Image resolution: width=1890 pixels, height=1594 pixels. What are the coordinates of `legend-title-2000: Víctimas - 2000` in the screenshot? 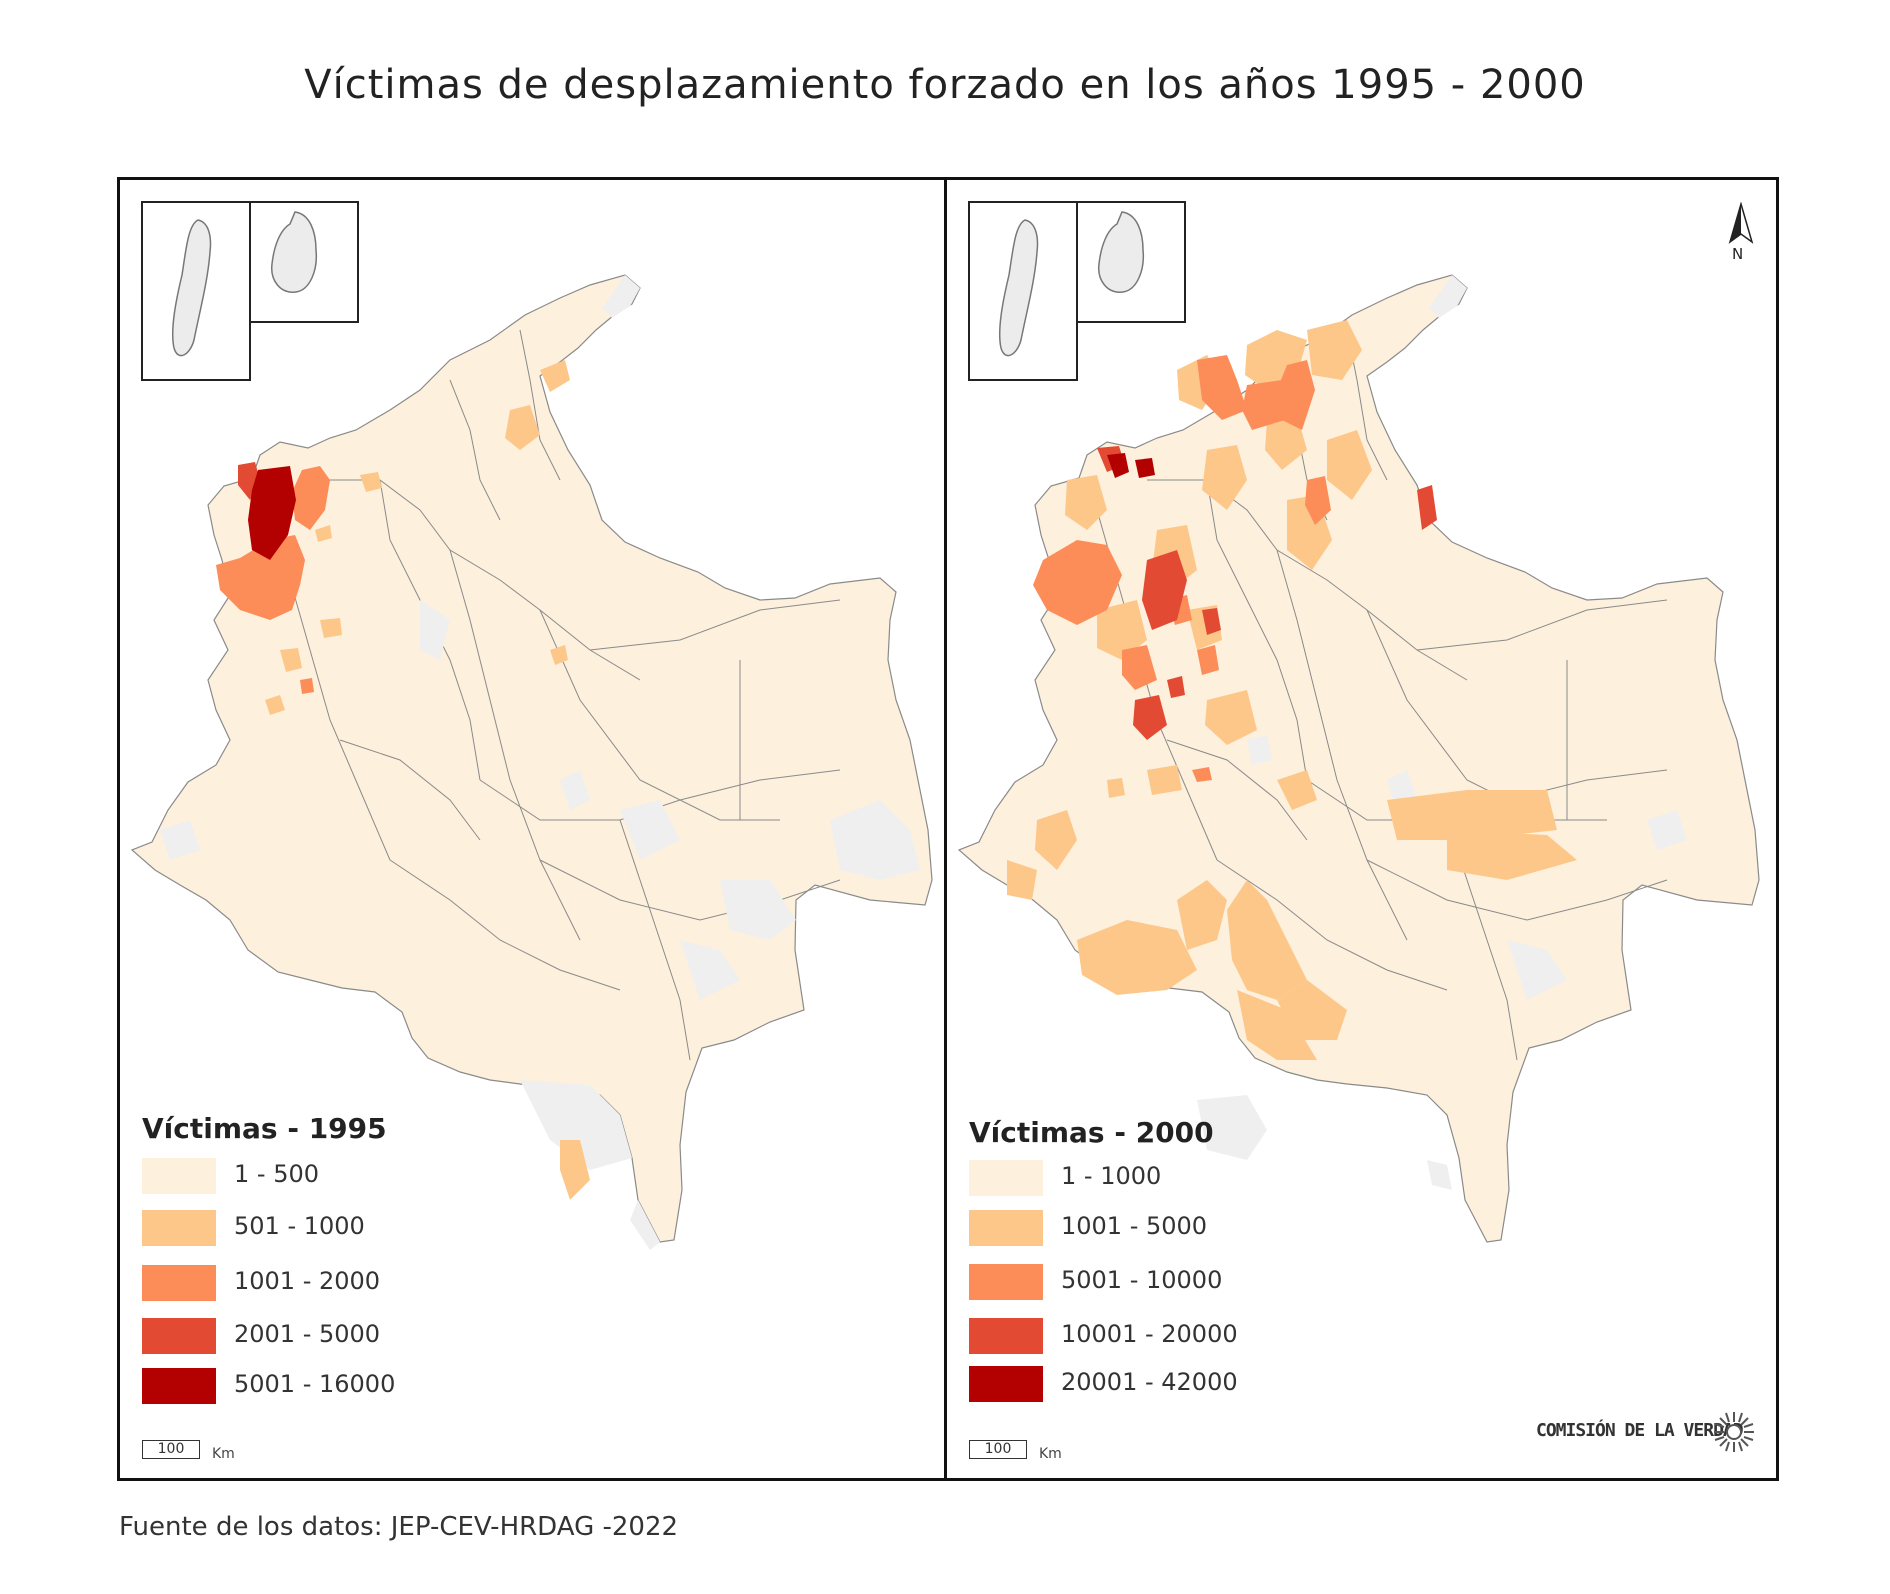 It's located at (1091, 1132).